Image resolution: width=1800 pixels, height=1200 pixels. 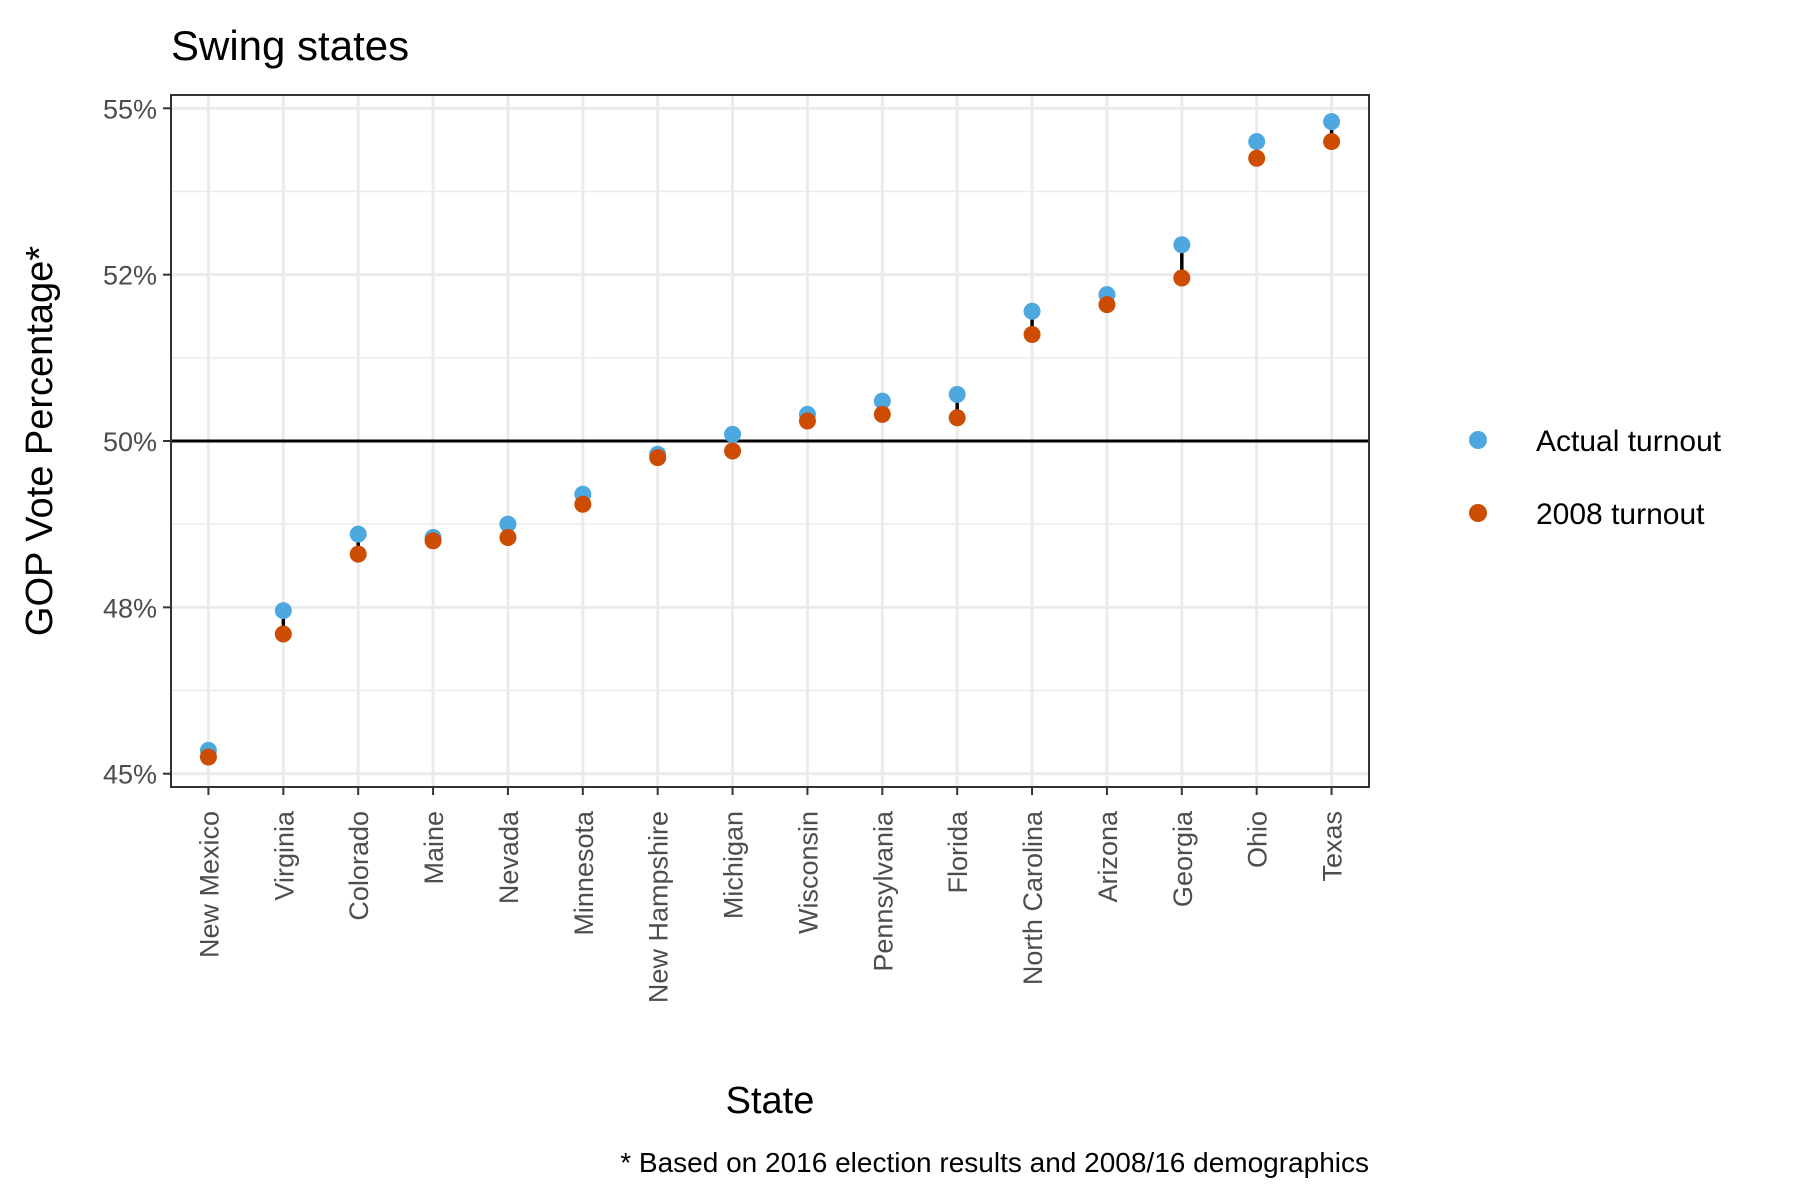 What do you see at coordinates (958, 852) in the screenshot?
I see `x-tick-label: Florida` at bounding box center [958, 852].